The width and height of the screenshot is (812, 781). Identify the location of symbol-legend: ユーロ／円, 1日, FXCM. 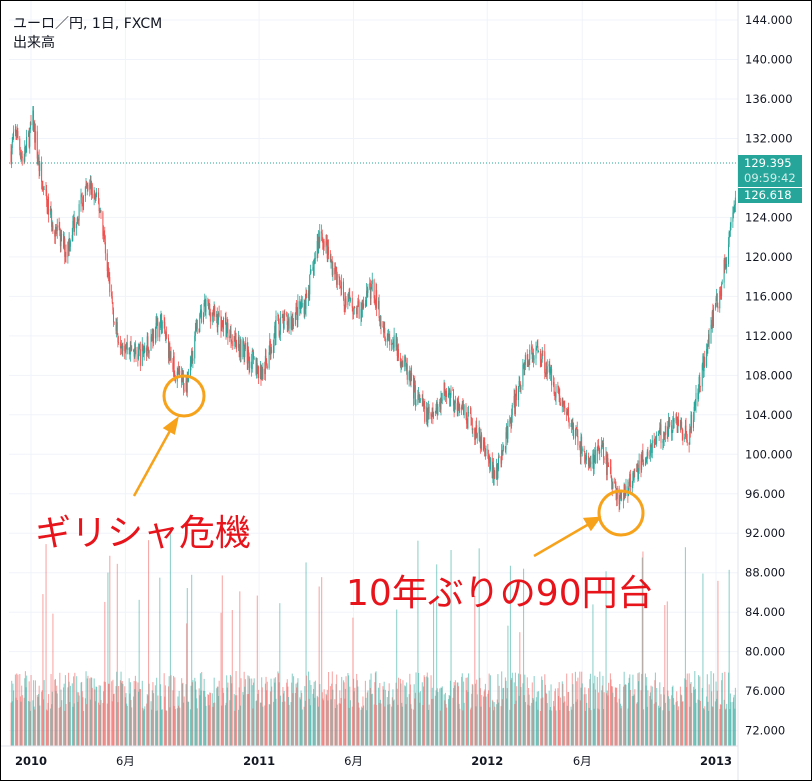
(88, 24).